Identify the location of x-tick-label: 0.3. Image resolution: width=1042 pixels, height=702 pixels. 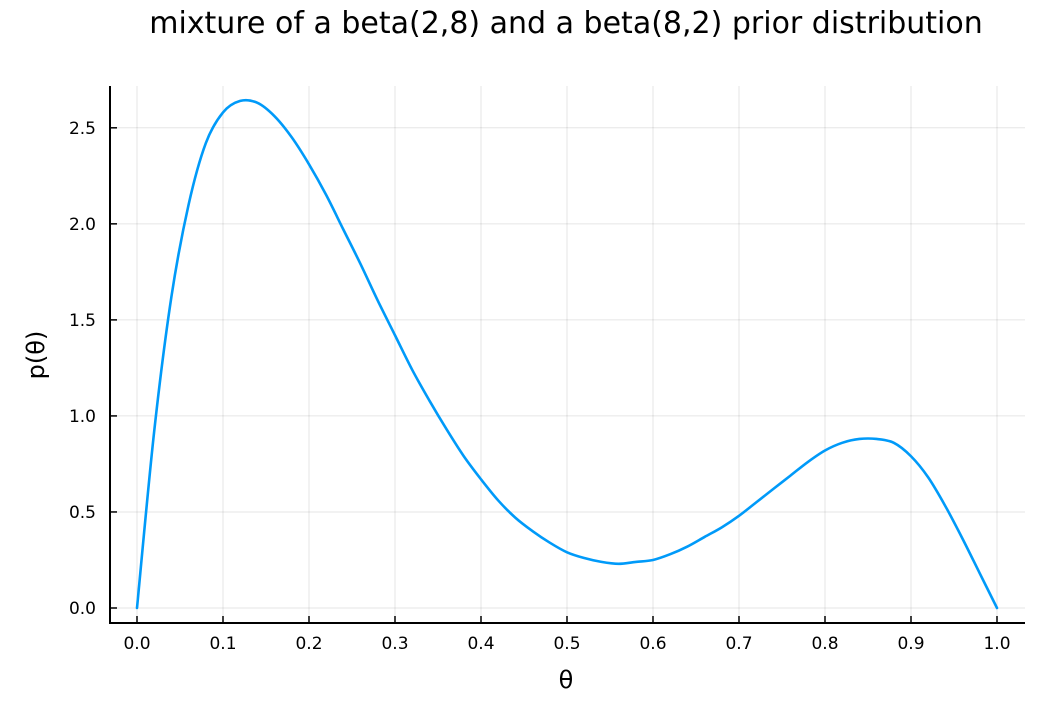
(394, 644).